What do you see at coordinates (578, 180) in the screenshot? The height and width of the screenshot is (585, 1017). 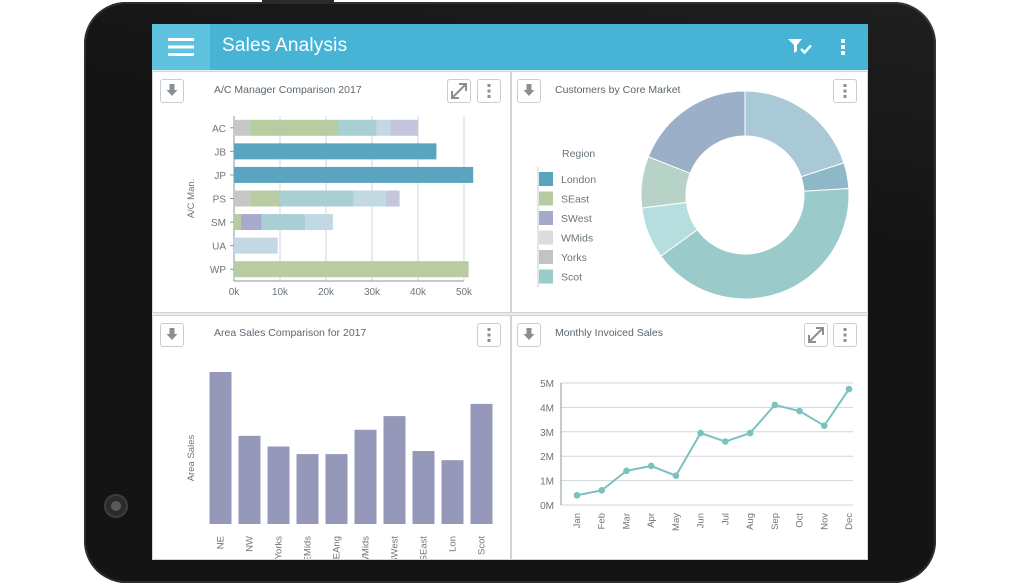 I see `legend-label: London` at bounding box center [578, 180].